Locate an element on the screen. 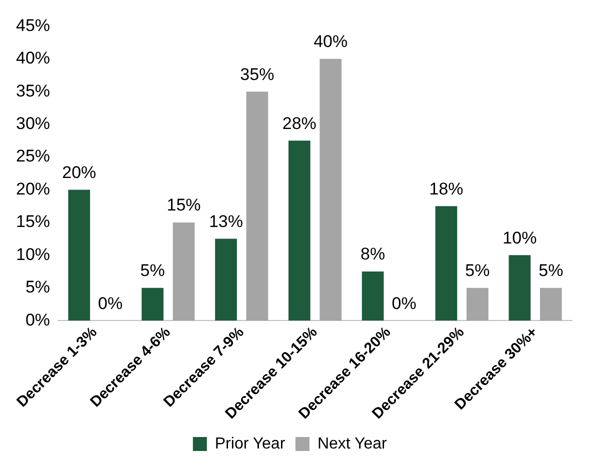  data-label: 40% is located at coordinates (331, 42).